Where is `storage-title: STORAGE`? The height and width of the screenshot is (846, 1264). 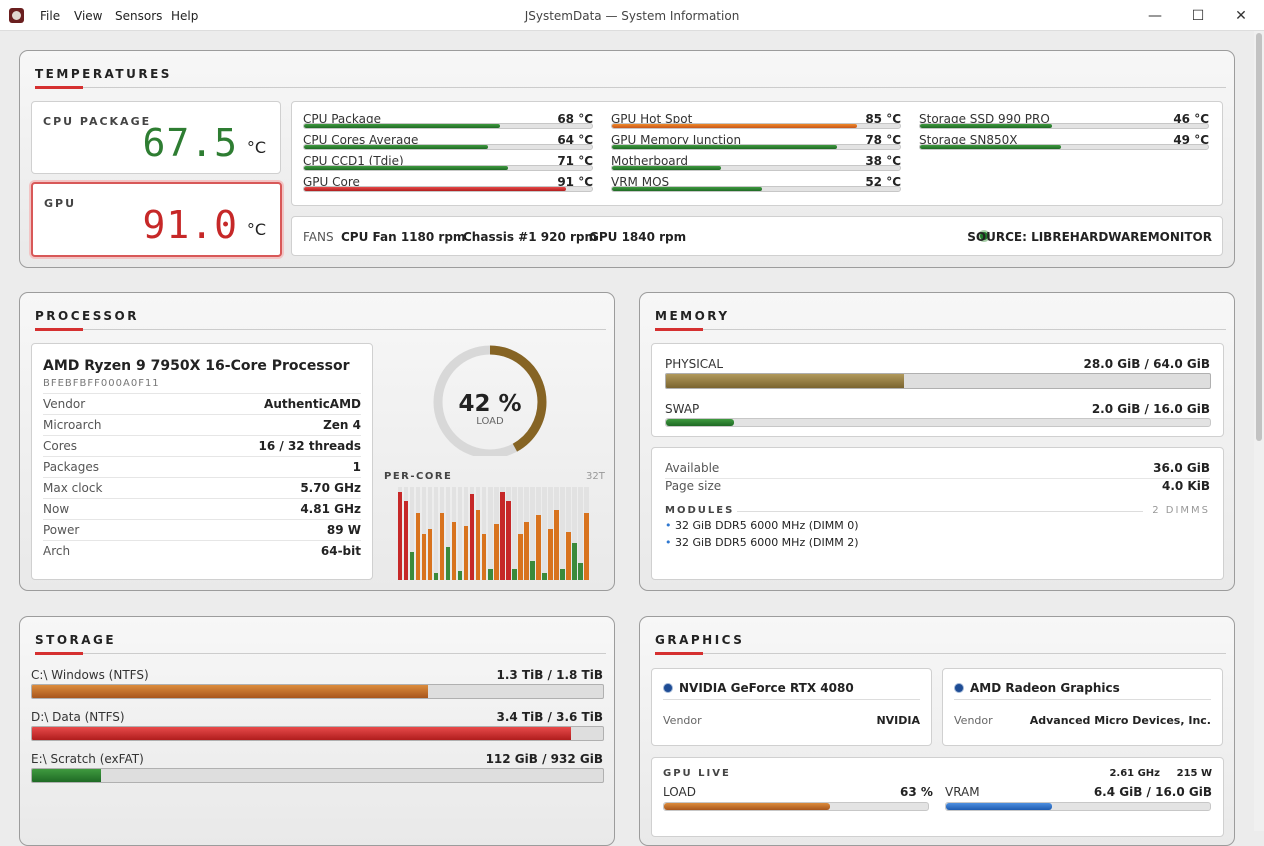
storage-title: STORAGE is located at coordinates (76, 640).